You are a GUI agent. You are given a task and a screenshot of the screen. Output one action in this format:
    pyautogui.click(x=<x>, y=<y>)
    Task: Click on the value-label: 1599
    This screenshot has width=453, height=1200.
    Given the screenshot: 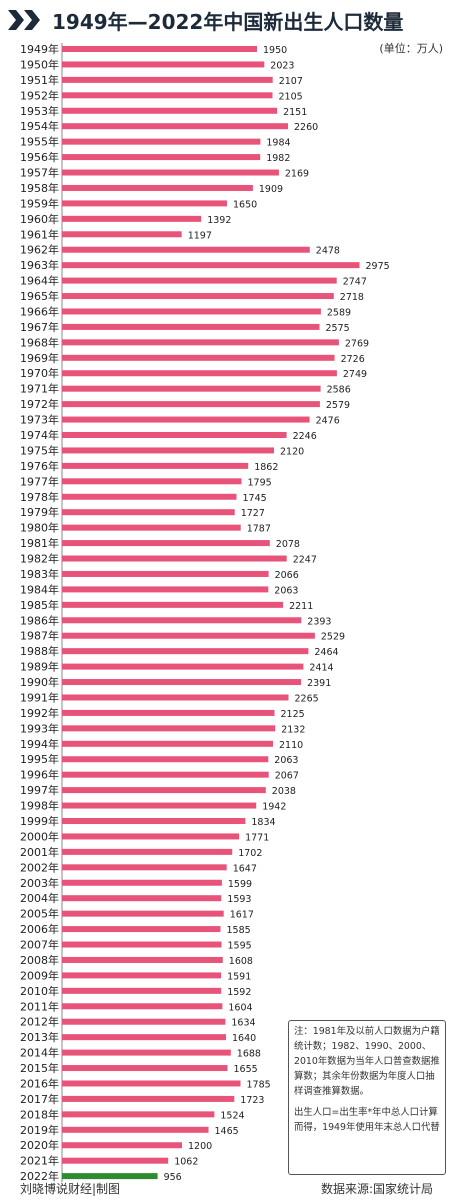 What is the action you would take?
    pyautogui.click(x=240, y=884)
    